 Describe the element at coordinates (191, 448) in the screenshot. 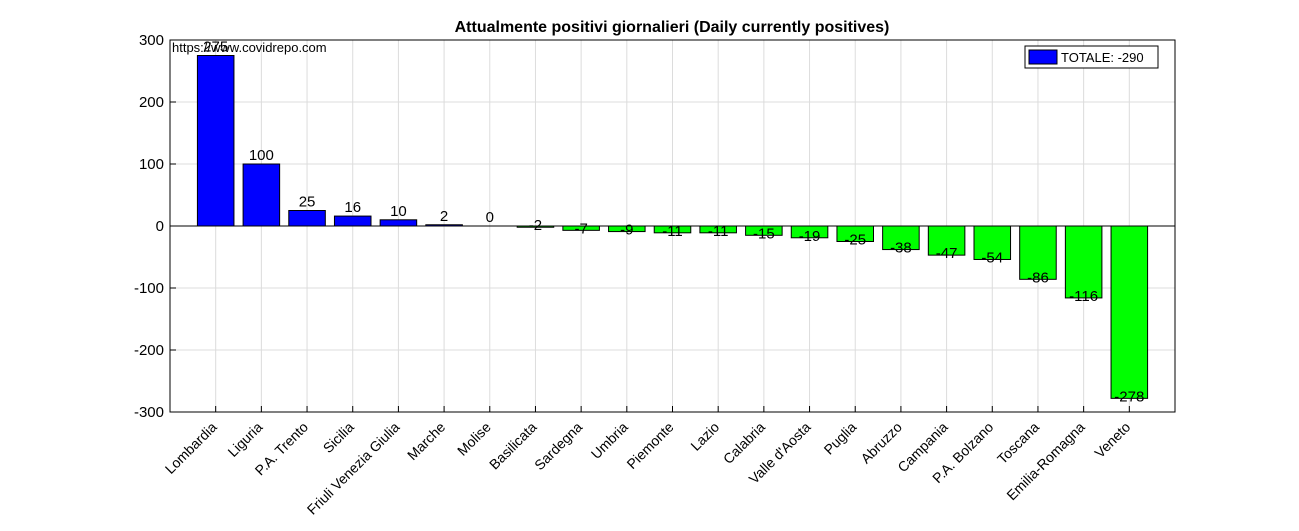

I see `x-tick-label: Lombardia` at that location.